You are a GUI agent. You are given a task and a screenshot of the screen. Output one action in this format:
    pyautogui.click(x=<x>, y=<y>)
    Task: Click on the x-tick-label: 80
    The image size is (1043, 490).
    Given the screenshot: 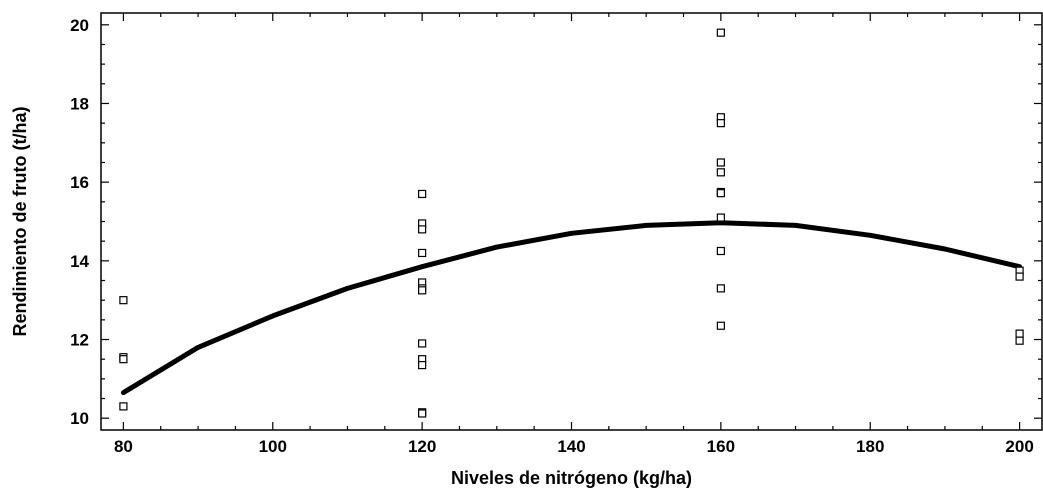 What is the action you would take?
    pyautogui.click(x=123, y=446)
    